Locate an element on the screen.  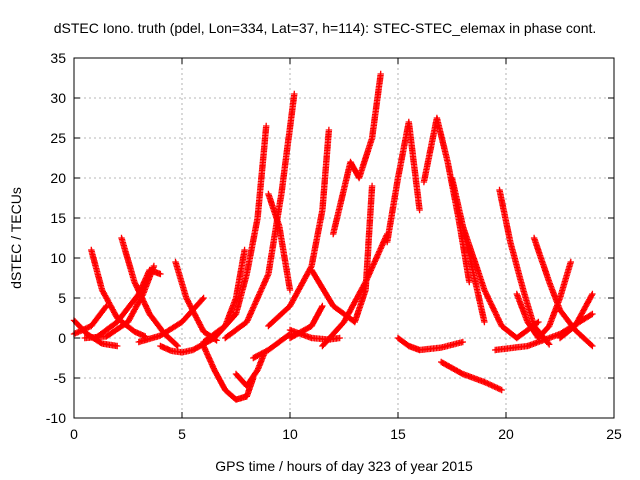
y-tick-label: 25 is located at coordinates (58, 138).